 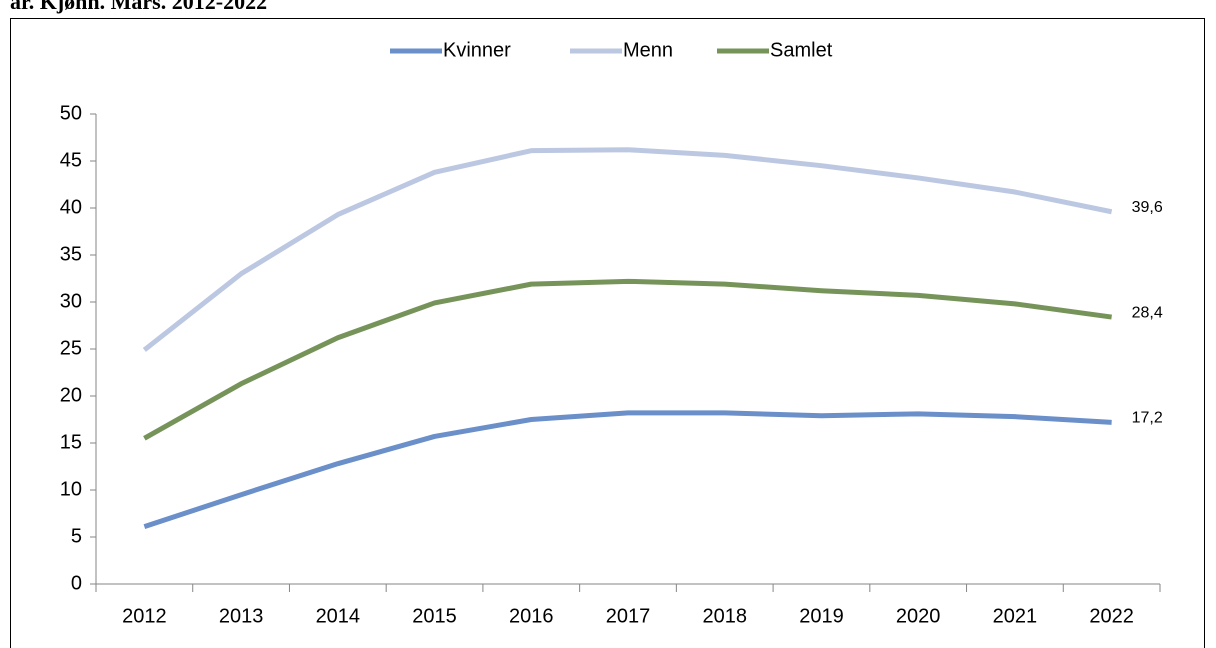 I want to click on x-tick-label: 2012, so click(x=144, y=616).